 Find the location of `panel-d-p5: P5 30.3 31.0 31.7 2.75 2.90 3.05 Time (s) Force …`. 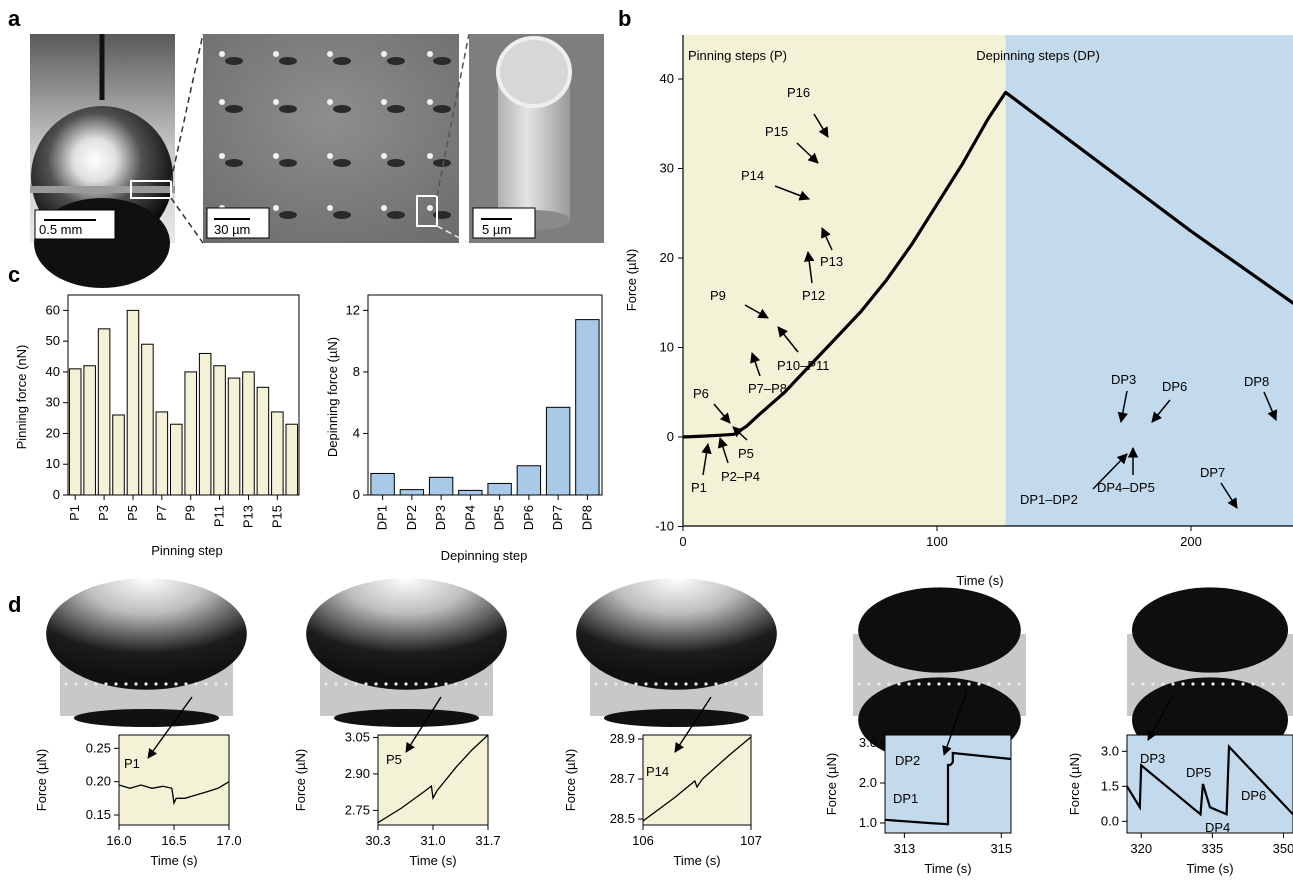

panel-d-p5: P5 30.3 31.0 31.7 2.75 2.90 3.05 Time (s) Force … is located at coordinates (400, 723).